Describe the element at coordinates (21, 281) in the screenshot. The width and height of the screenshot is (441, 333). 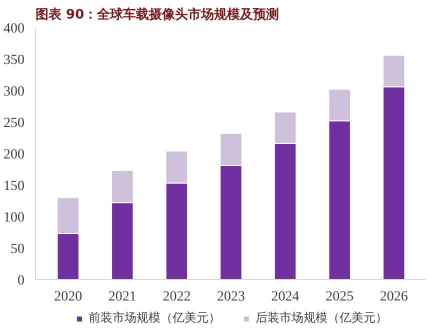
I see `y-tick-label: 0` at that location.